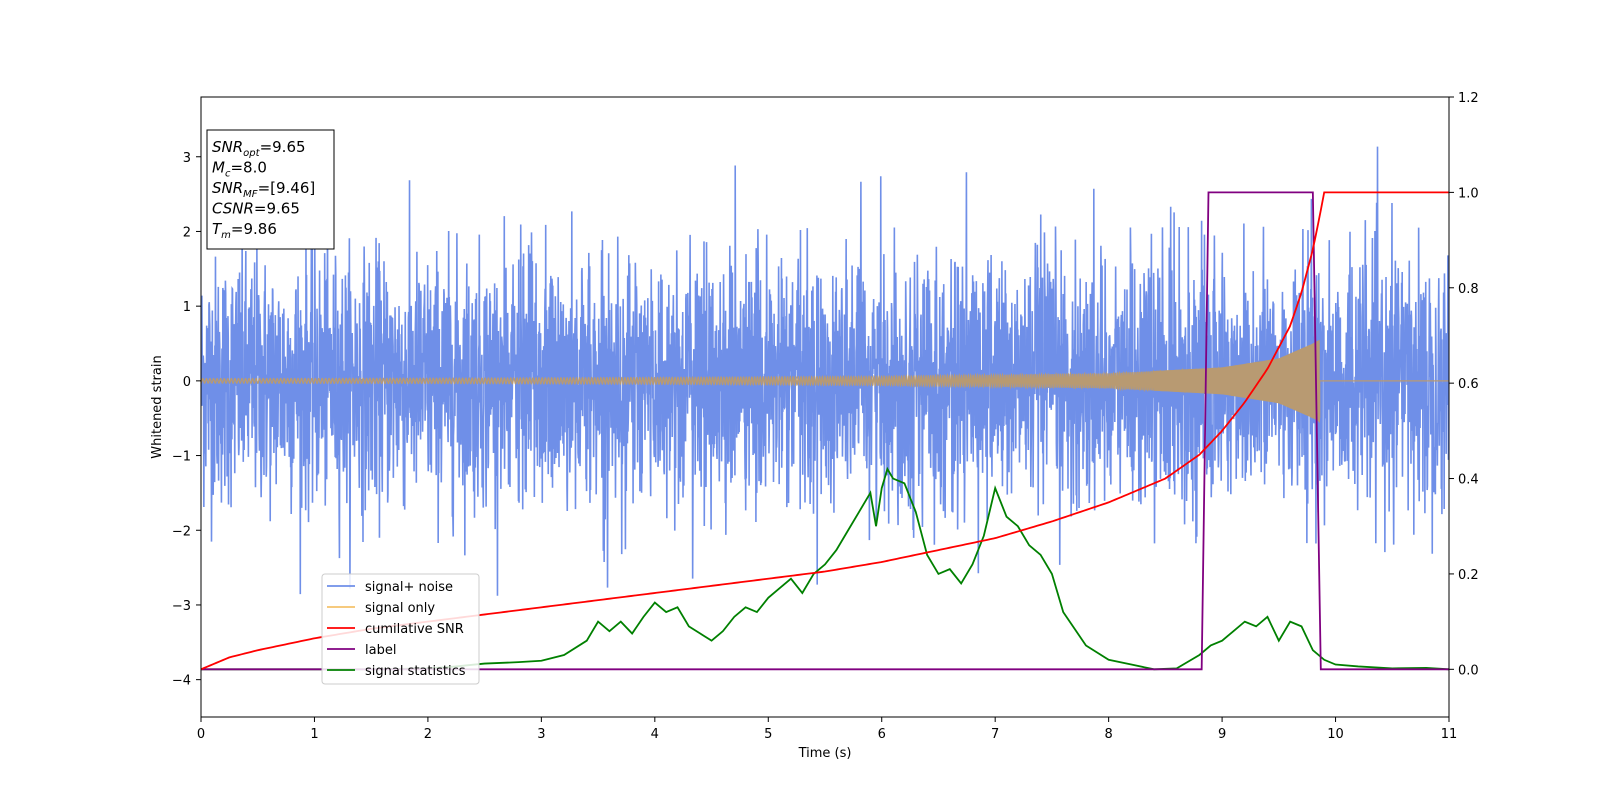 This screenshot has width=1600, height=800. Describe the element at coordinates (187, 382) in the screenshot. I see `y-tick-label: 0` at that location.